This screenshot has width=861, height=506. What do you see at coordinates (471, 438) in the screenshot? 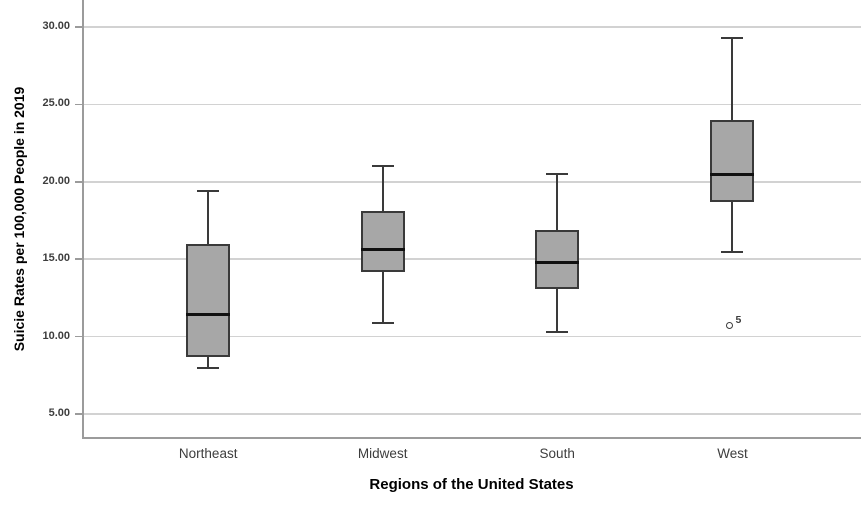
I see `x-axis-line` at bounding box center [471, 438].